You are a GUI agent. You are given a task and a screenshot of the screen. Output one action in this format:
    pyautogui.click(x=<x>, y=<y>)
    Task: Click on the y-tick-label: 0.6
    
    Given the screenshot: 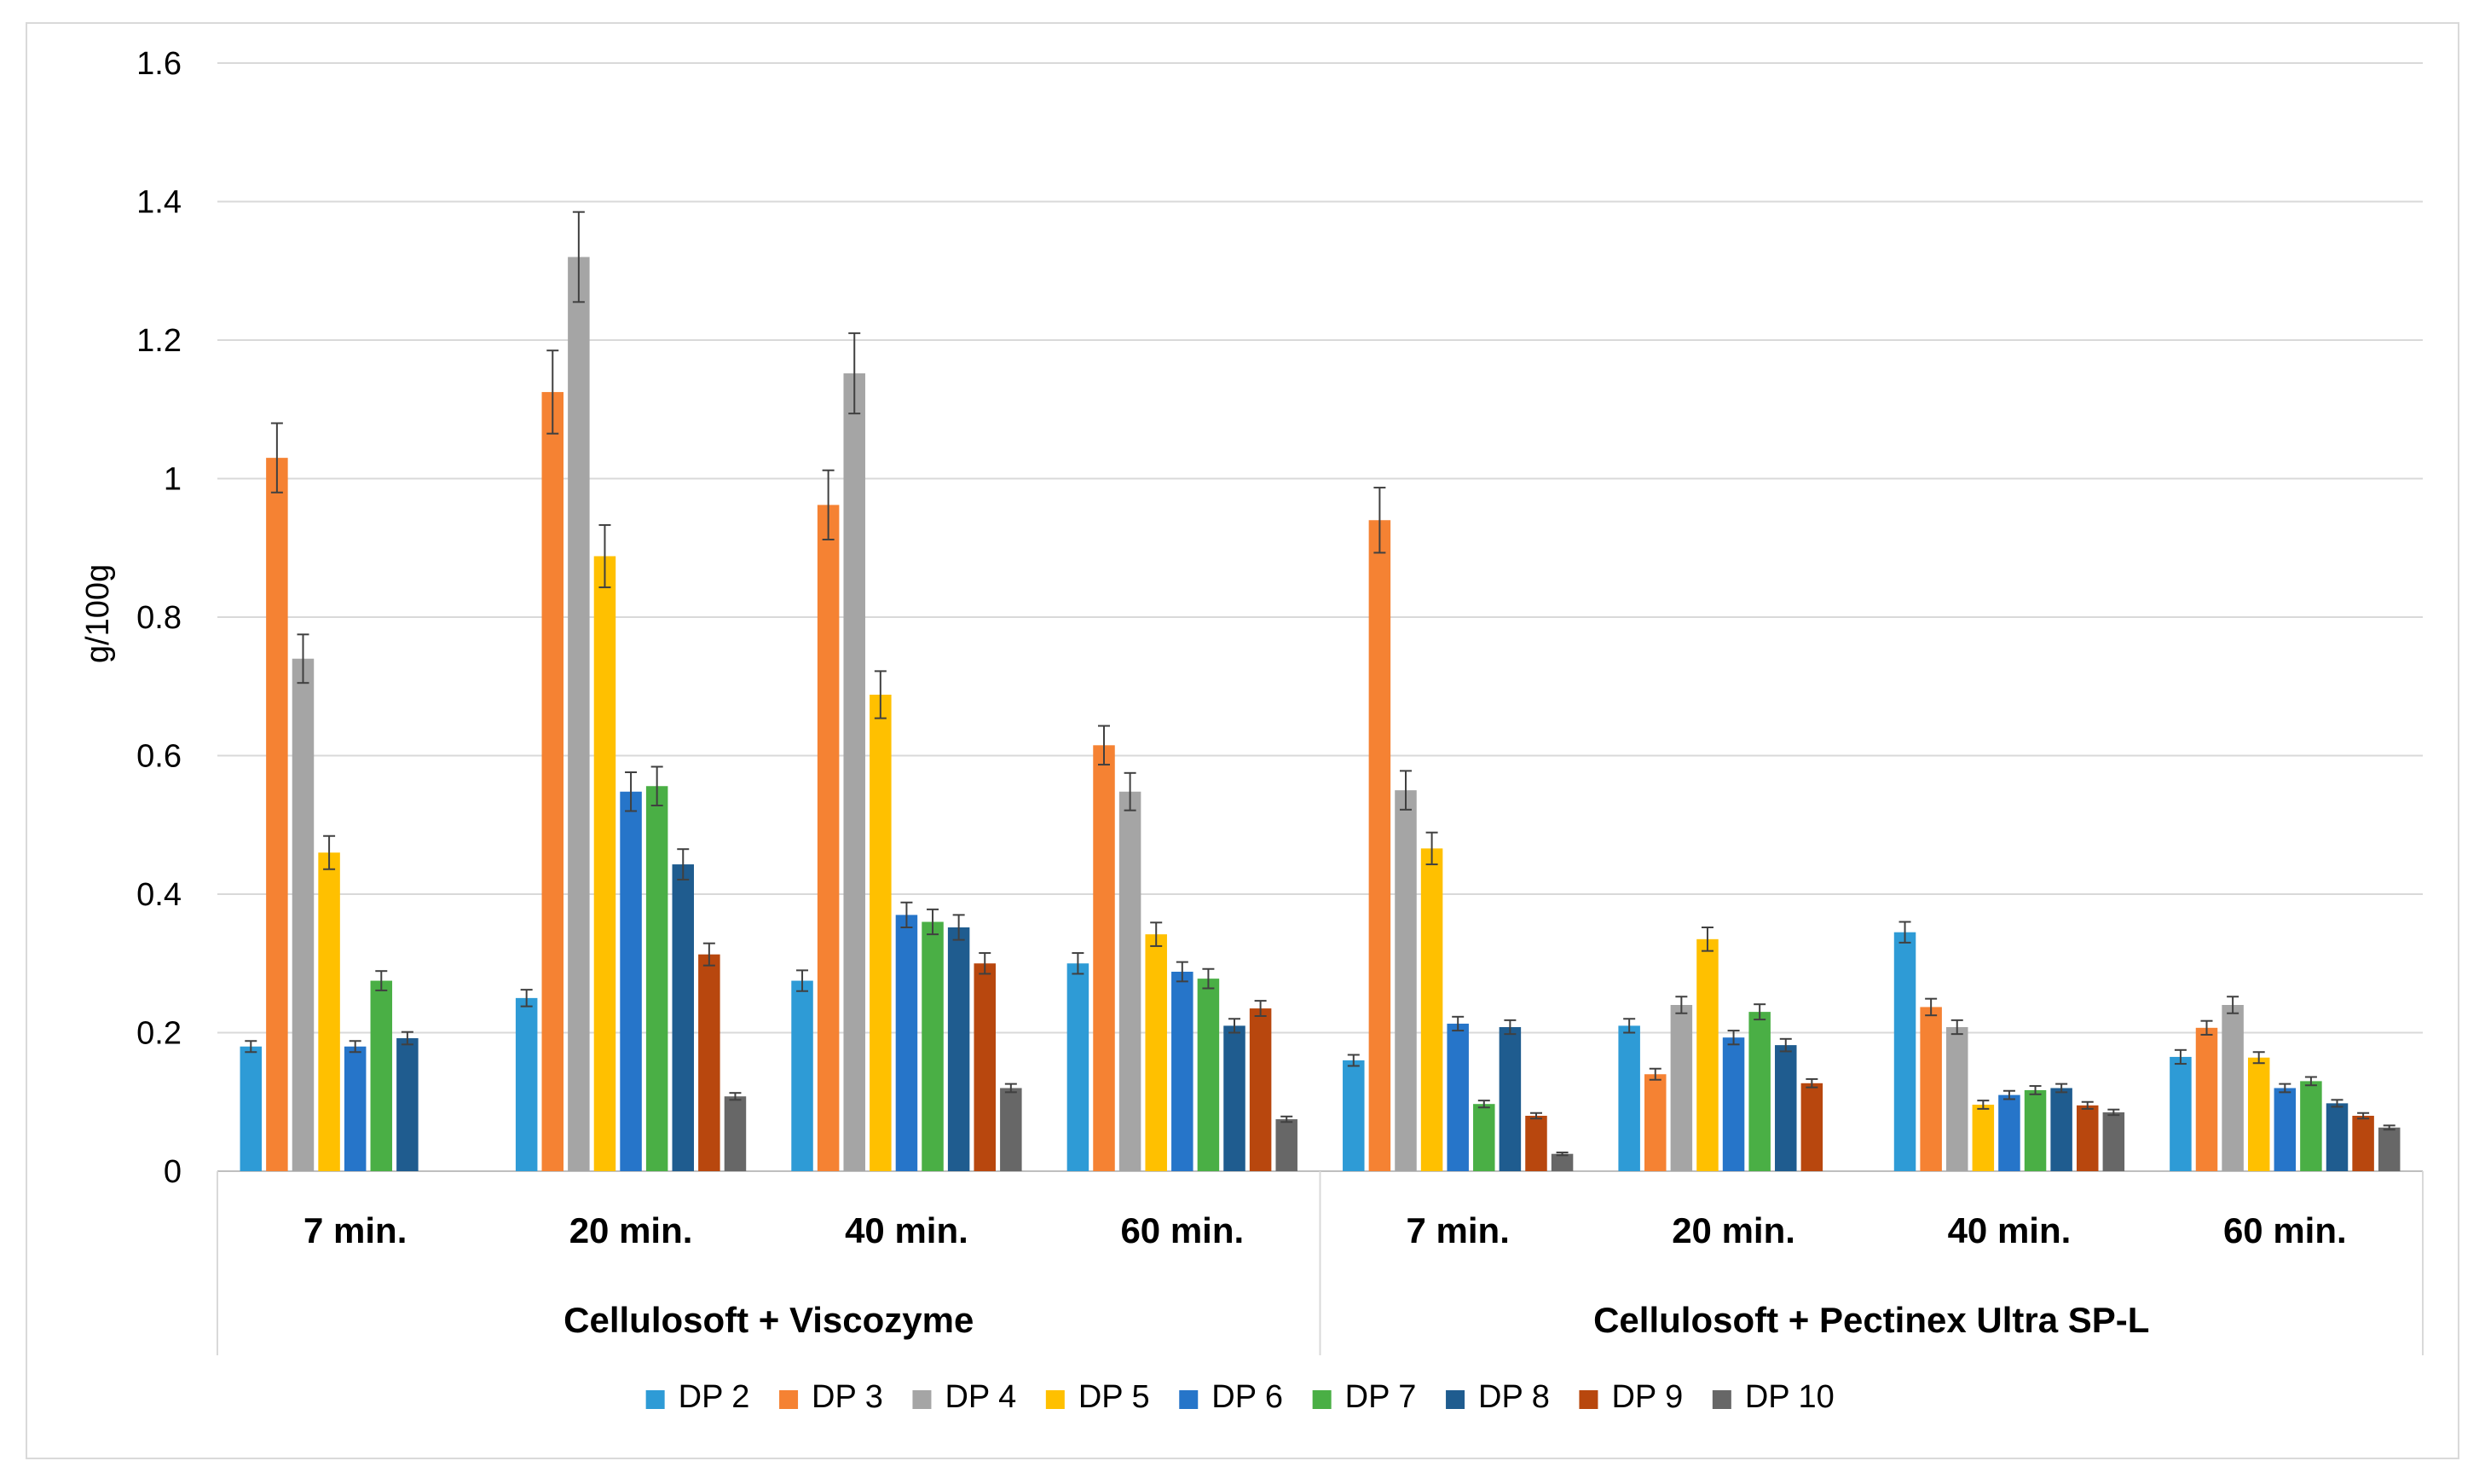 What is the action you would take?
    pyautogui.click(x=159, y=757)
    